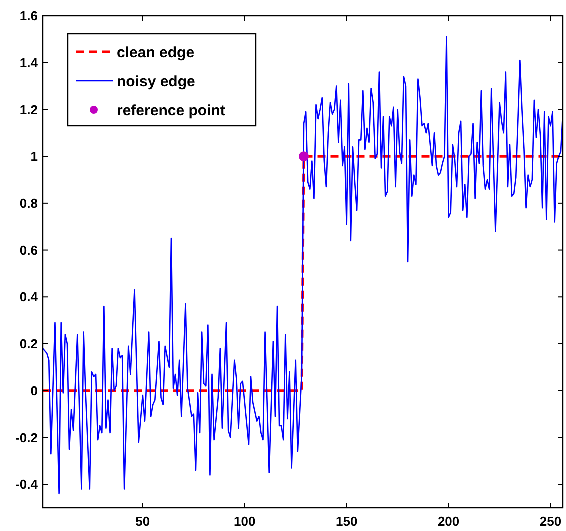 The width and height of the screenshot is (566, 531). I want to click on y-tick-label: 1, so click(34, 156).